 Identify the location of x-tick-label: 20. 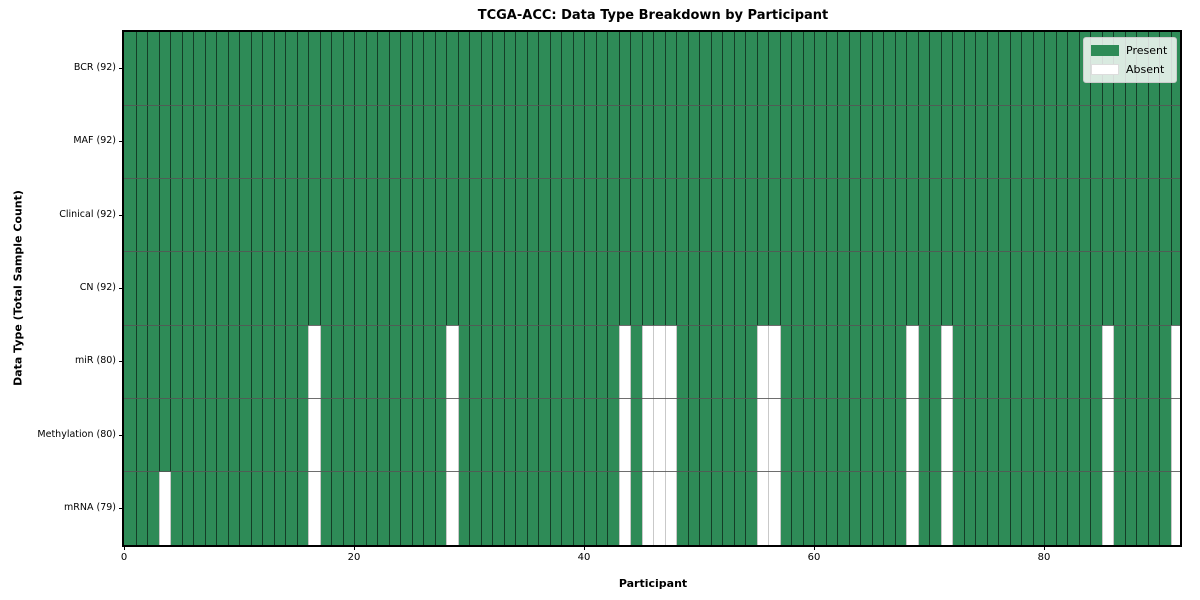
(354, 557).